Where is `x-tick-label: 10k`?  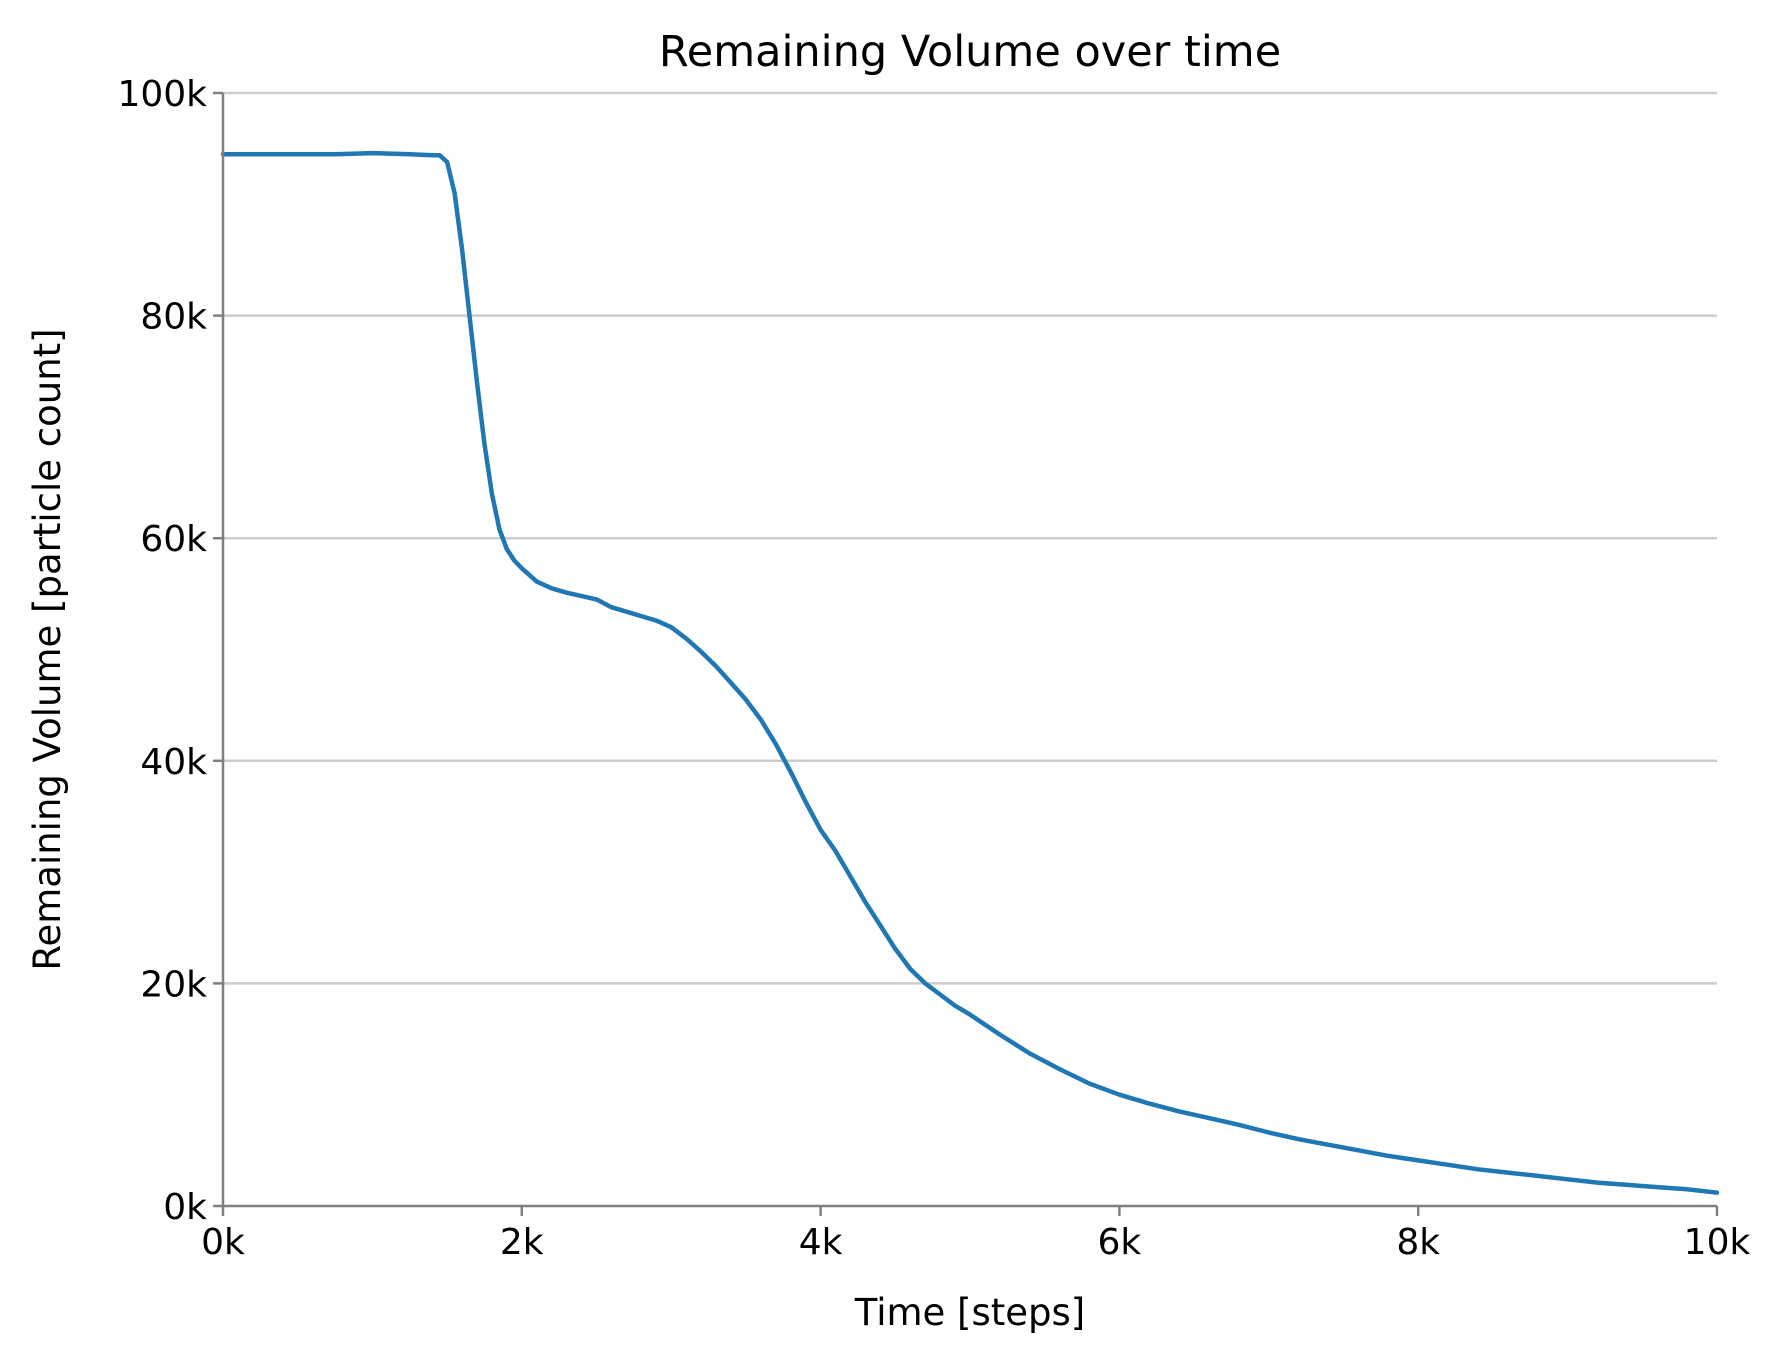 x-tick-label: 10k is located at coordinates (1717, 1242).